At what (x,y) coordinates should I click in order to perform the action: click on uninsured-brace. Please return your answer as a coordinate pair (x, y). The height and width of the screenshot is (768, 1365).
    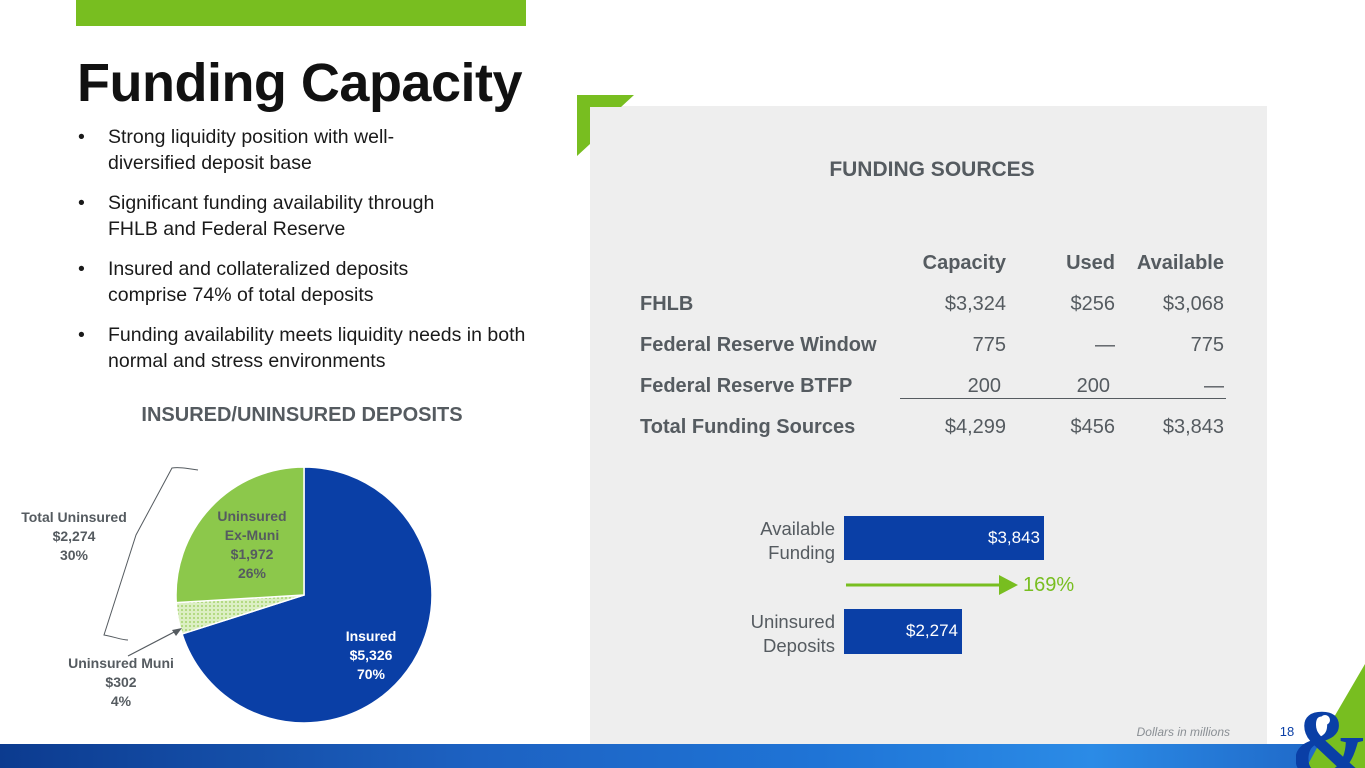
    Looking at the image, I should click on (151, 554).